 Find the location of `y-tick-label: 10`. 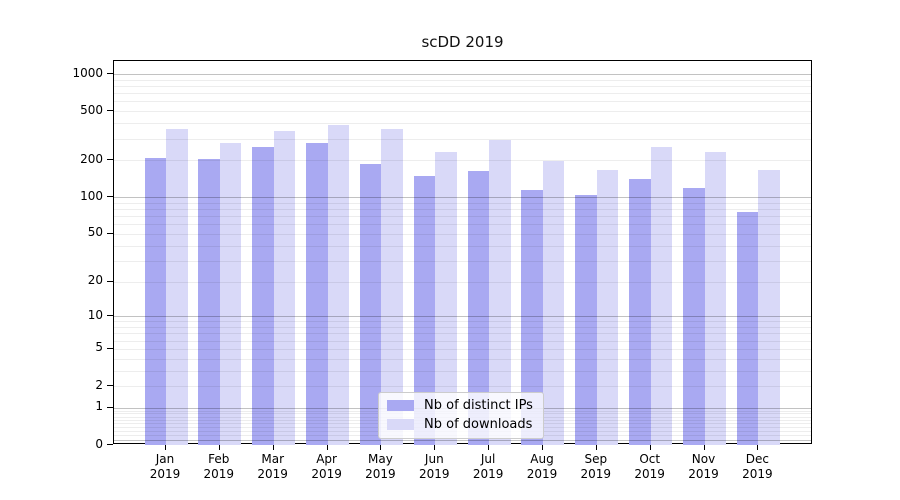

y-tick-label: 10 is located at coordinates (95, 314).